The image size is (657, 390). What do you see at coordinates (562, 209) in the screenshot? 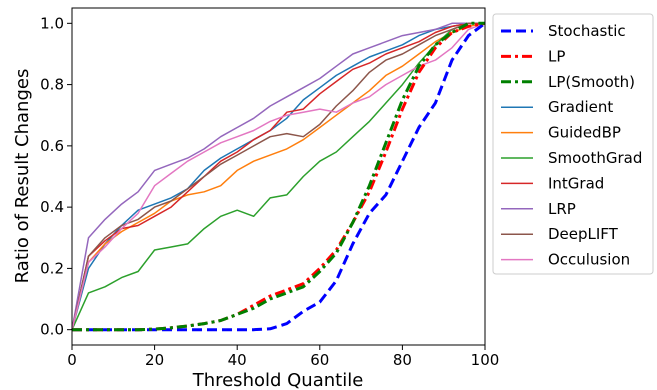
I see `legend-label-lrp: LRP` at bounding box center [562, 209].